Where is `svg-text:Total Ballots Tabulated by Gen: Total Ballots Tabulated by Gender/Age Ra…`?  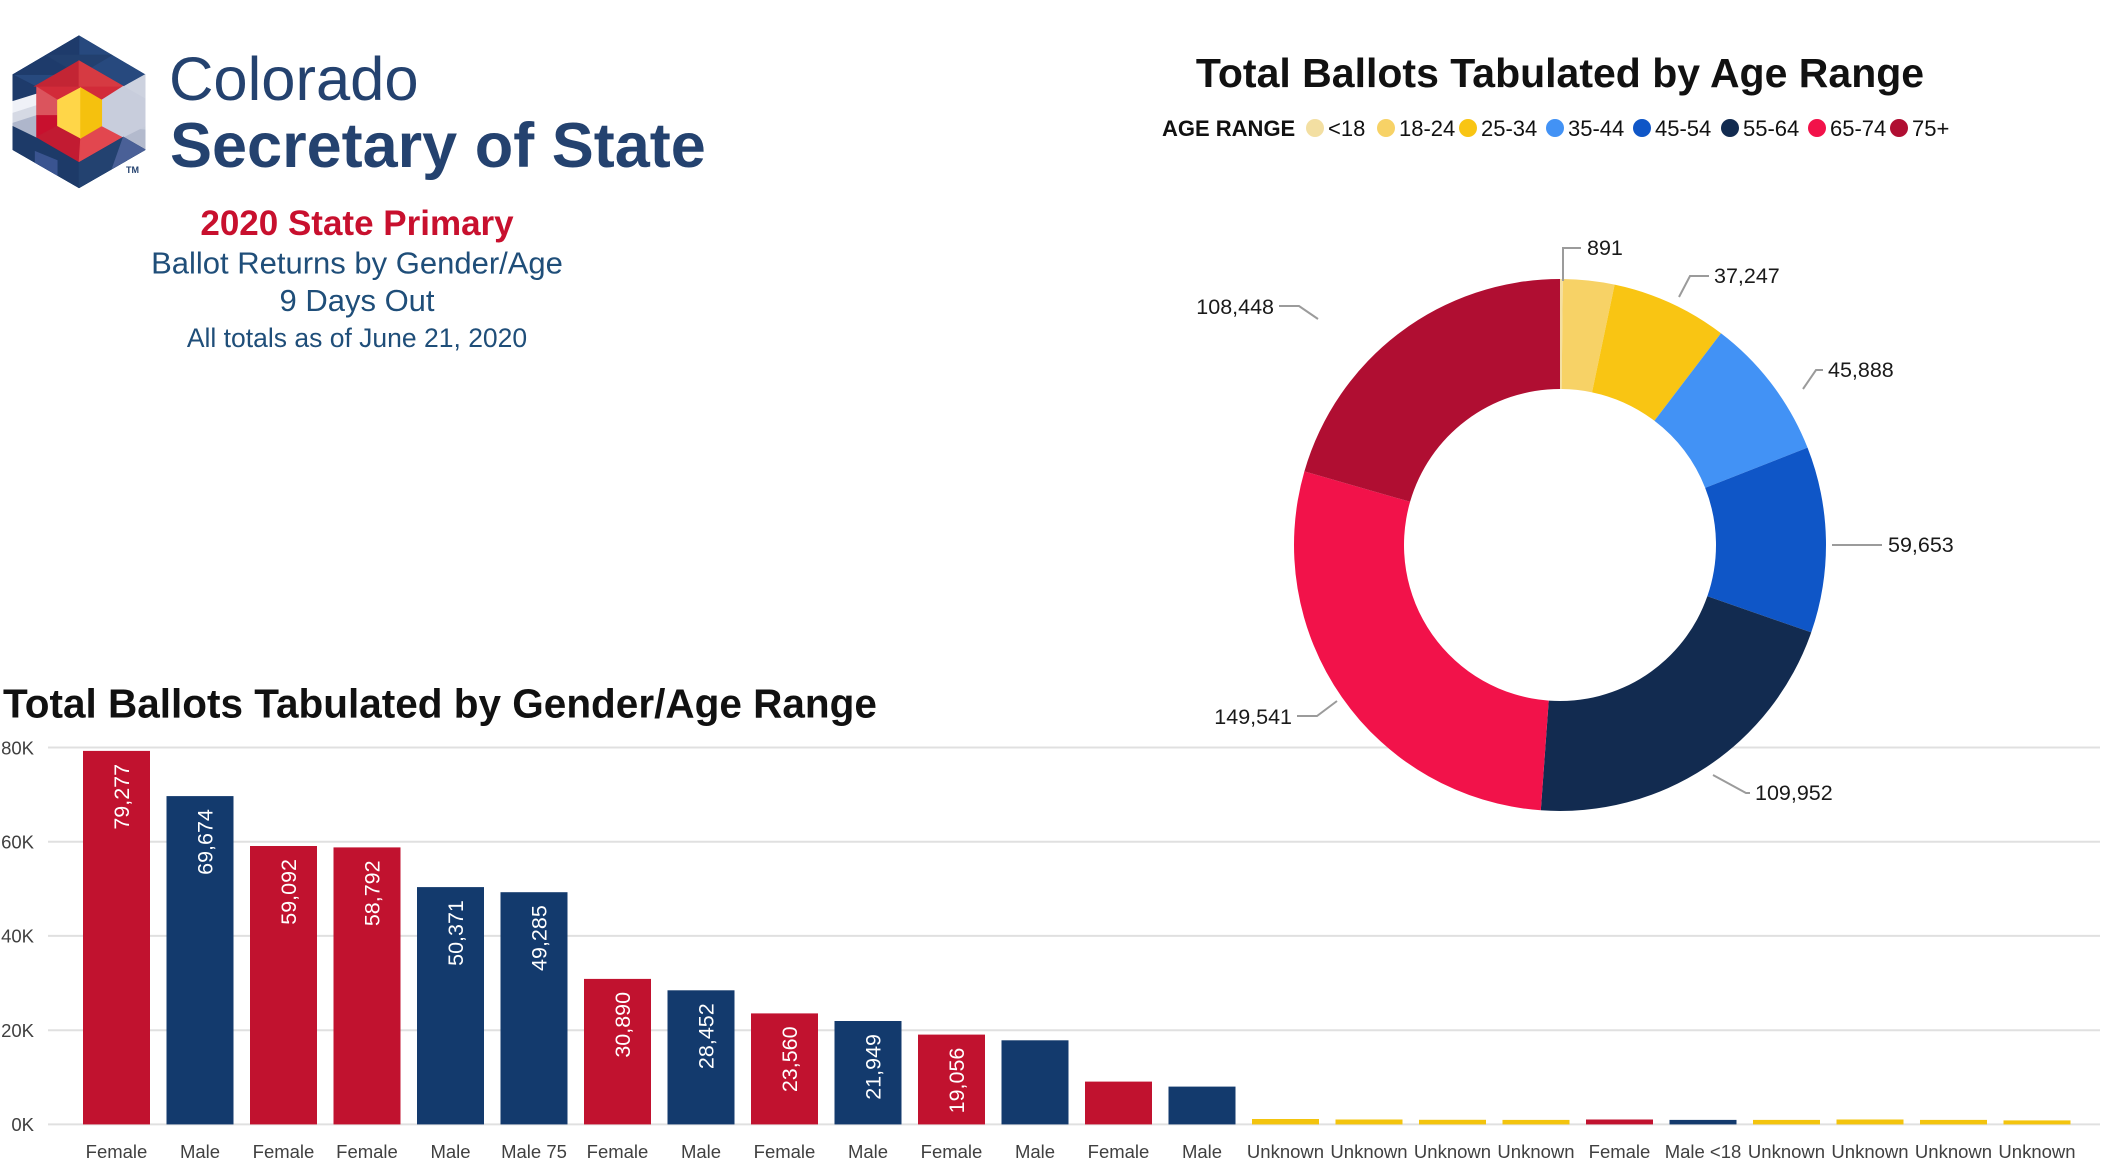 svg-text:Total Ballots Tabulated by Gen: Total Ballots Tabulated by Gender/Age Ra… is located at coordinates (440, 704).